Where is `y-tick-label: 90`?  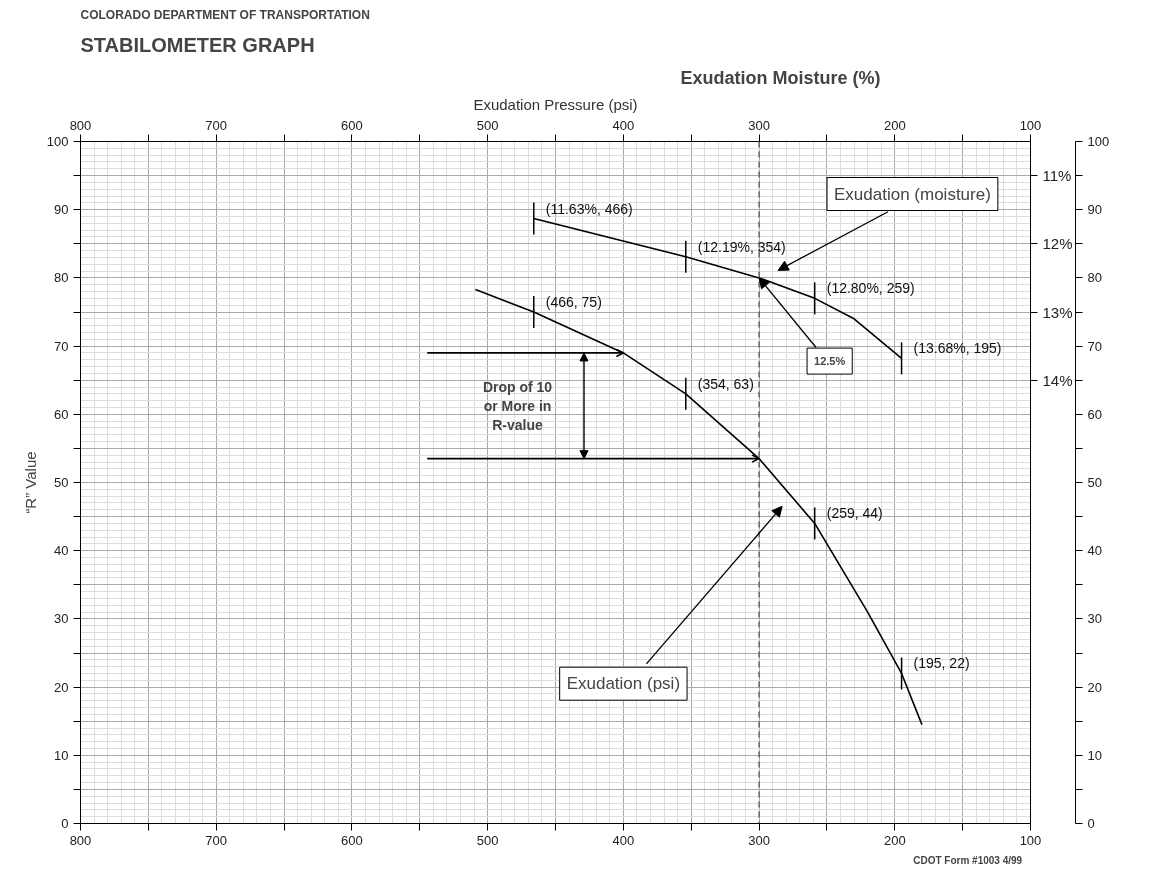
y-tick-label: 90 is located at coordinates (61, 210).